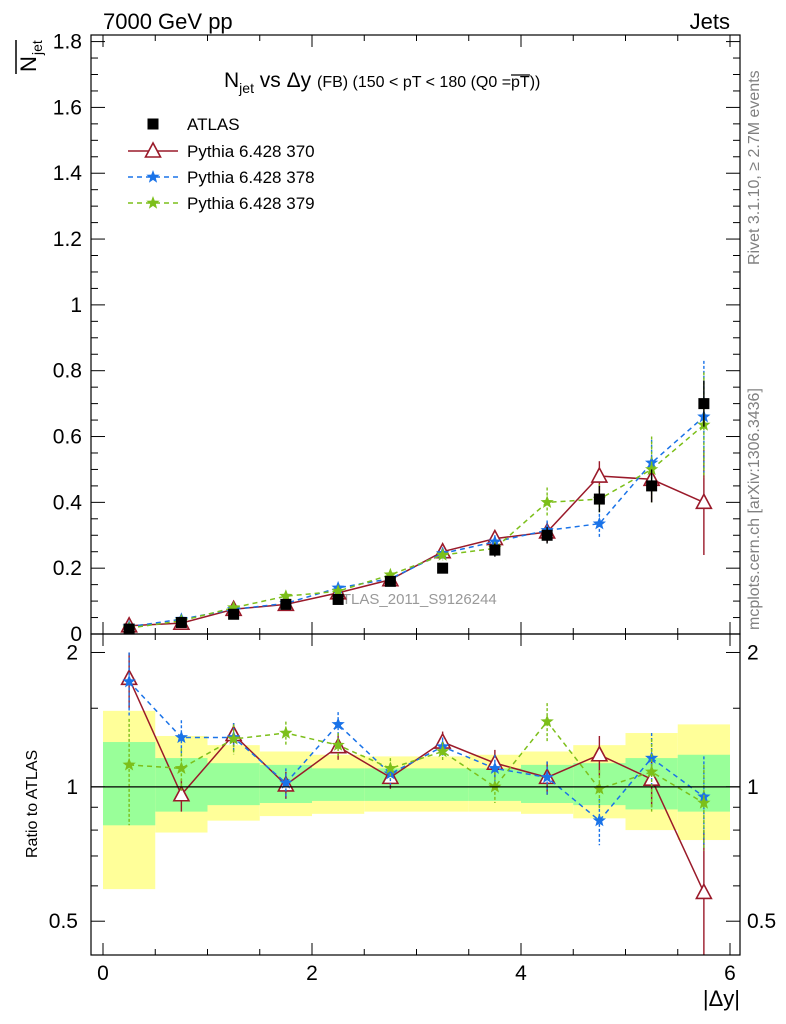 The height and width of the screenshot is (1024, 786). Describe the element at coordinates (72, 787) in the screenshot. I see `ratio-tick-label: 1` at that location.